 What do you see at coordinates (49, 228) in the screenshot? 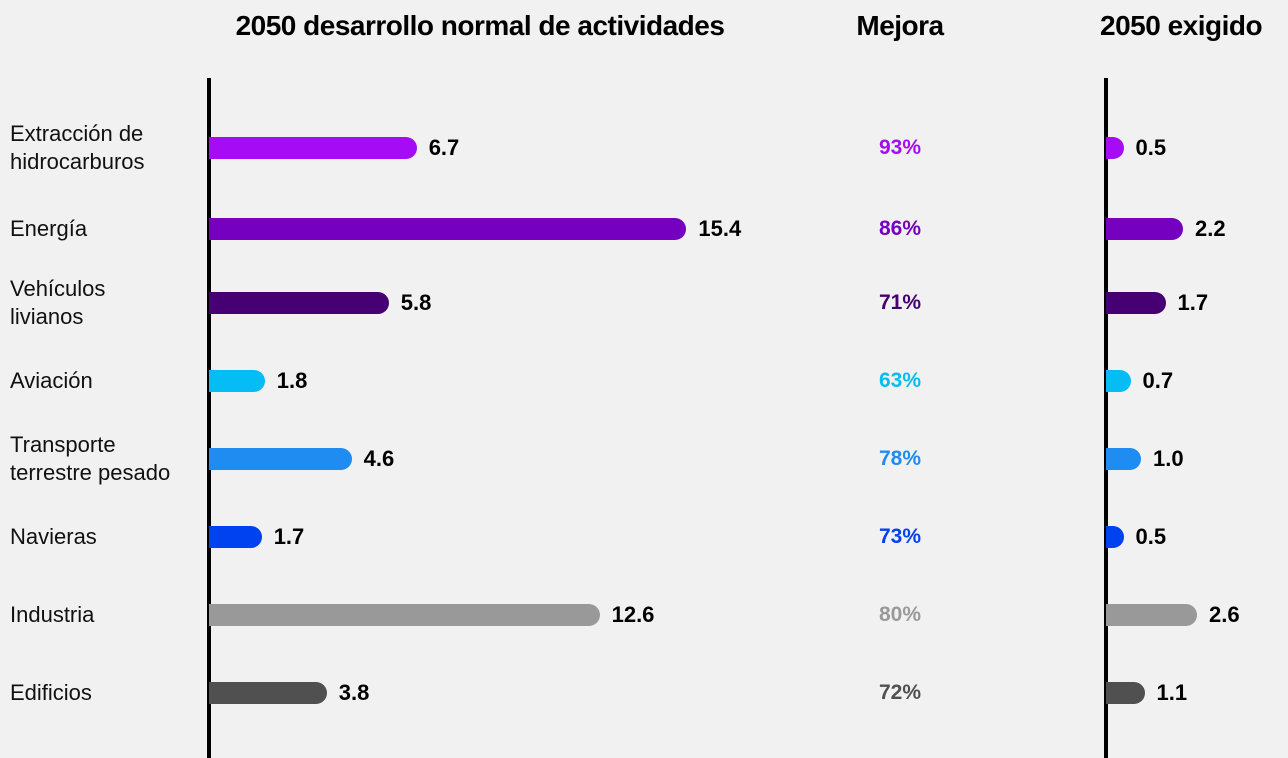
I see `category-label: Energía` at bounding box center [49, 228].